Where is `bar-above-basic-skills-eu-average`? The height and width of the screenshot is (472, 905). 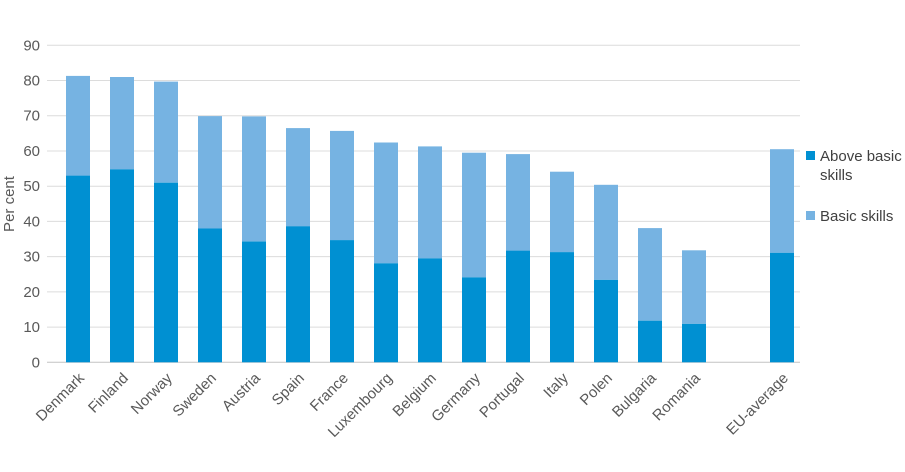
bar-above-basic-skills-eu-average is located at coordinates (782, 307).